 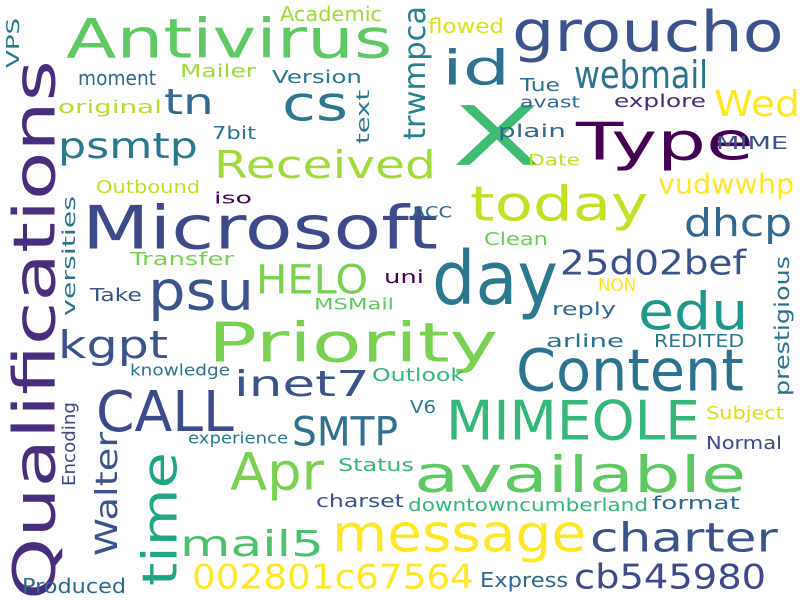 What do you see at coordinates (585, 341) in the screenshot?
I see `word-arline: arline` at bounding box center [585, 341].